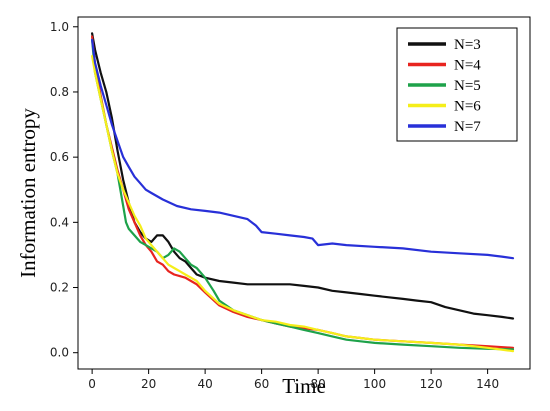 The image size is (550, 411). Describe the element at coordinates (261, 384) in the screenshot. I see `x-tick-label: 60` at that location.